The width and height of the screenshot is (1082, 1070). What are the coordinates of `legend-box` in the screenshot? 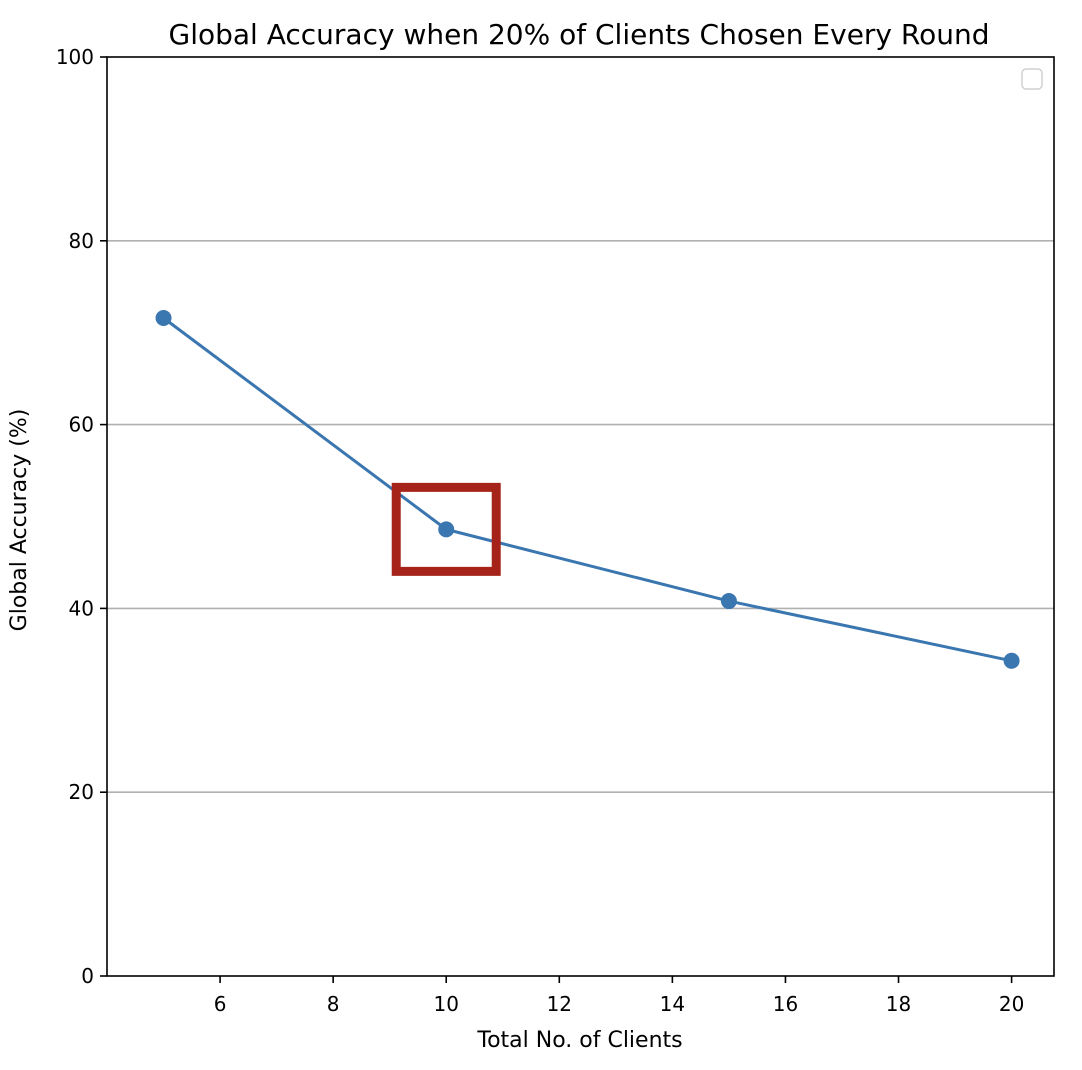 It's located at (1032, 79).